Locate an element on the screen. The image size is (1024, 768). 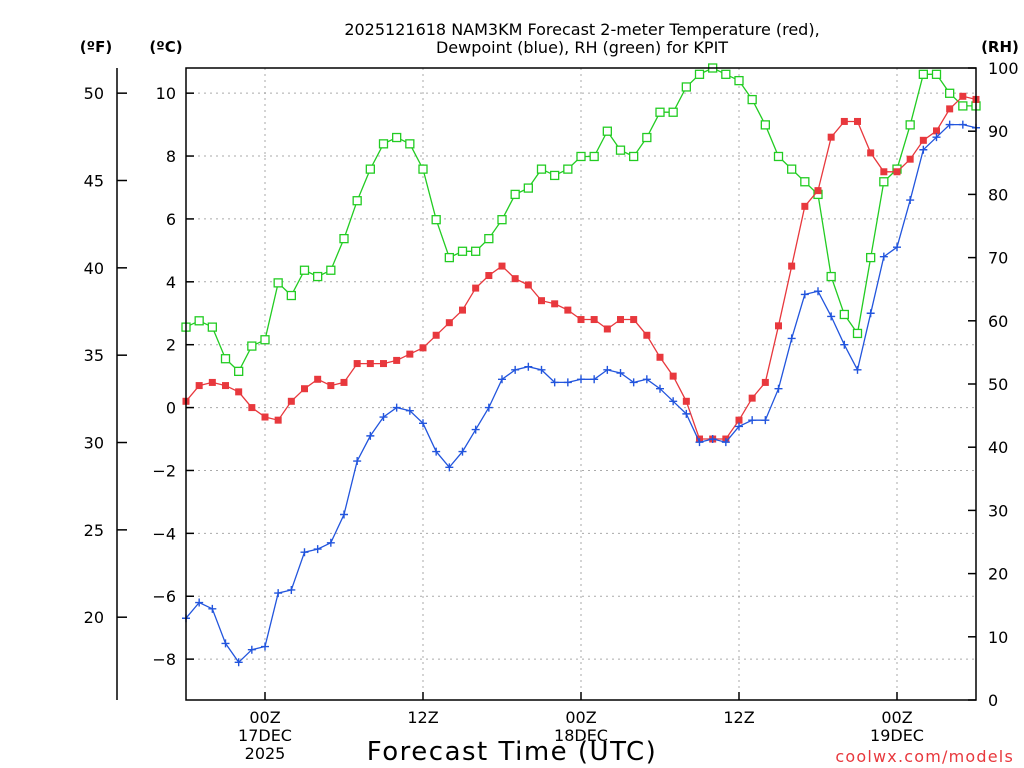
time-tick-label-54-0: 00Z is located at coordinates (896, 717).